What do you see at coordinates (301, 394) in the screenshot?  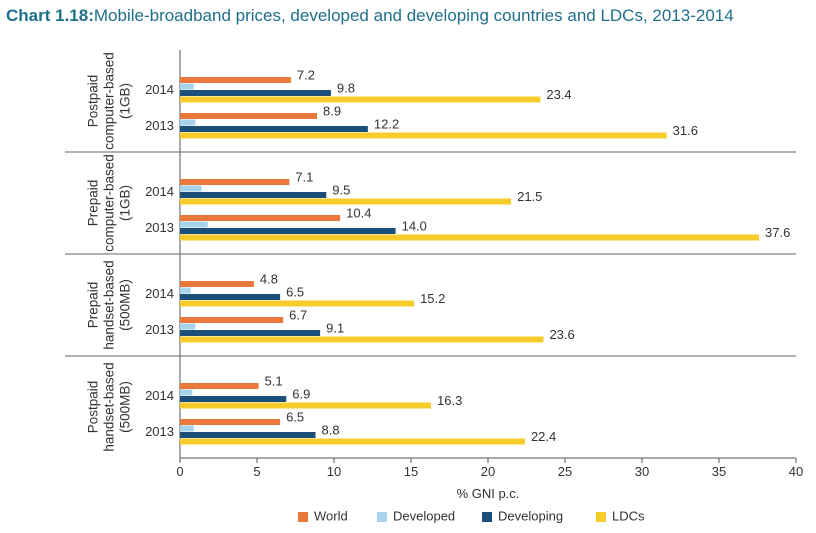 I see `data-label-developing: 6.9` at bounding box center [301, 394].